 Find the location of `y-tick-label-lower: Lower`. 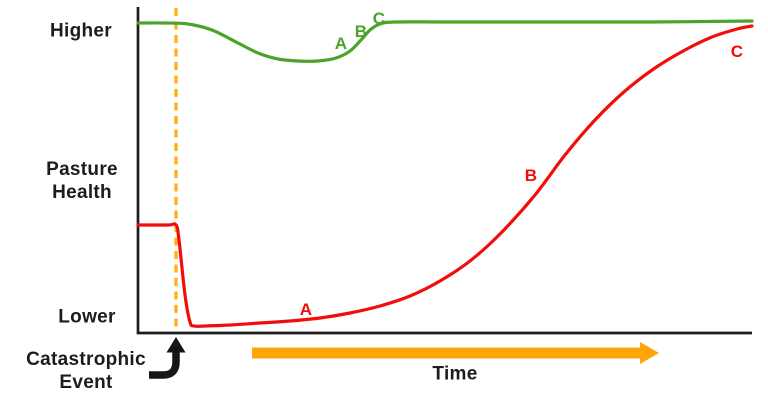

y-tick-label-lower: Lower is located at coordinates (87, 317).